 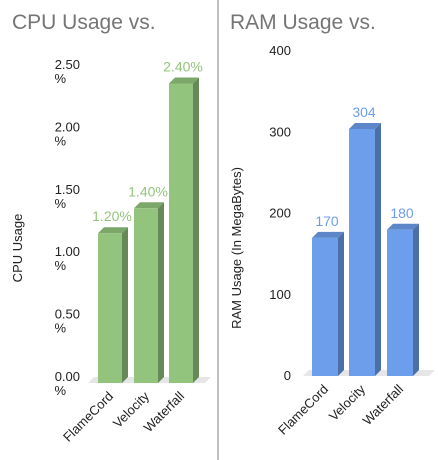 I want to click on cpu-category-label: FlameCord, so click(x=88, y=417).